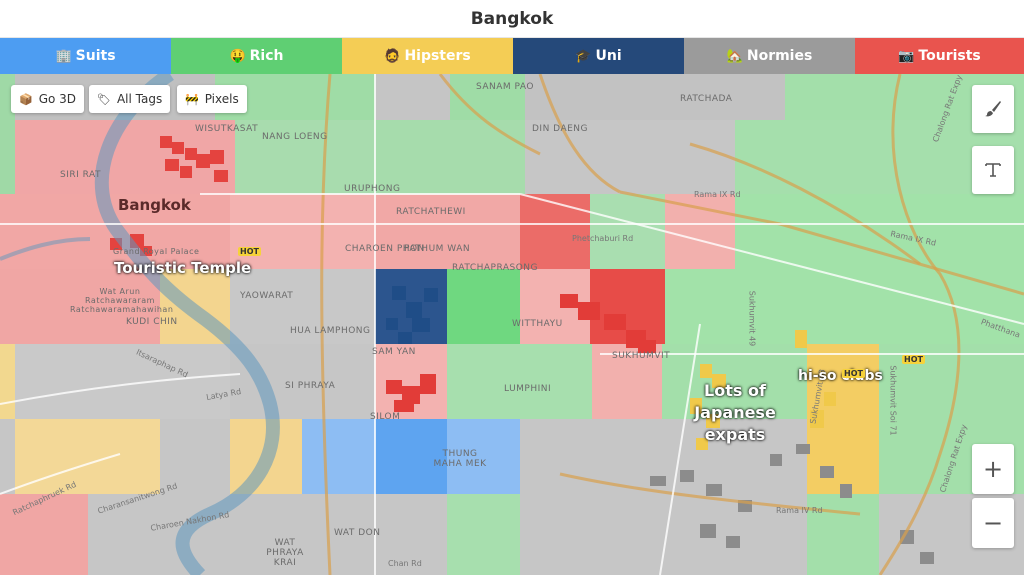 This screenshot has width=1024, height=575. Describe the element at coordinates (372, 189) in the screenshot. I see `district-label: URUPHONG` at that location.